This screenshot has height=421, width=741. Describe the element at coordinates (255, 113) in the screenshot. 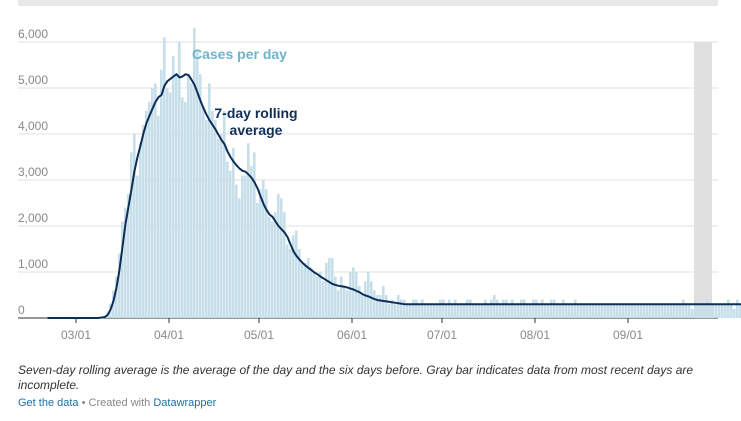

I see `rolling-average-label-line1: 7-day rolling` at that location.